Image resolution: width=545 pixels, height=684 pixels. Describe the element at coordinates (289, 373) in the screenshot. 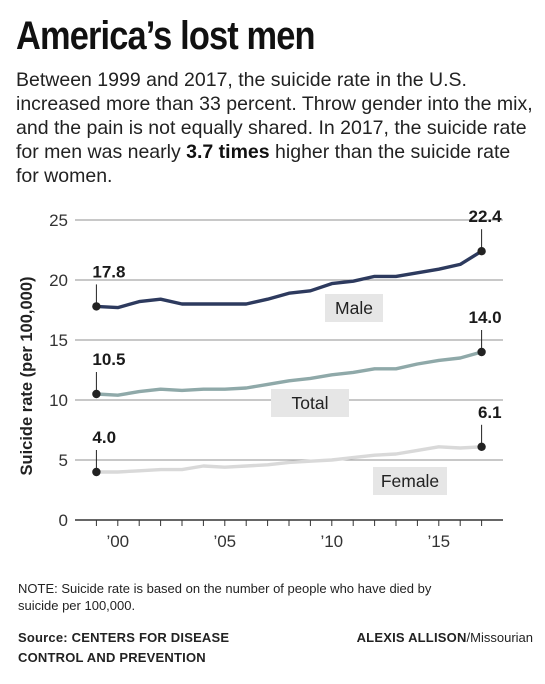

I see `series-line-total` at that location.